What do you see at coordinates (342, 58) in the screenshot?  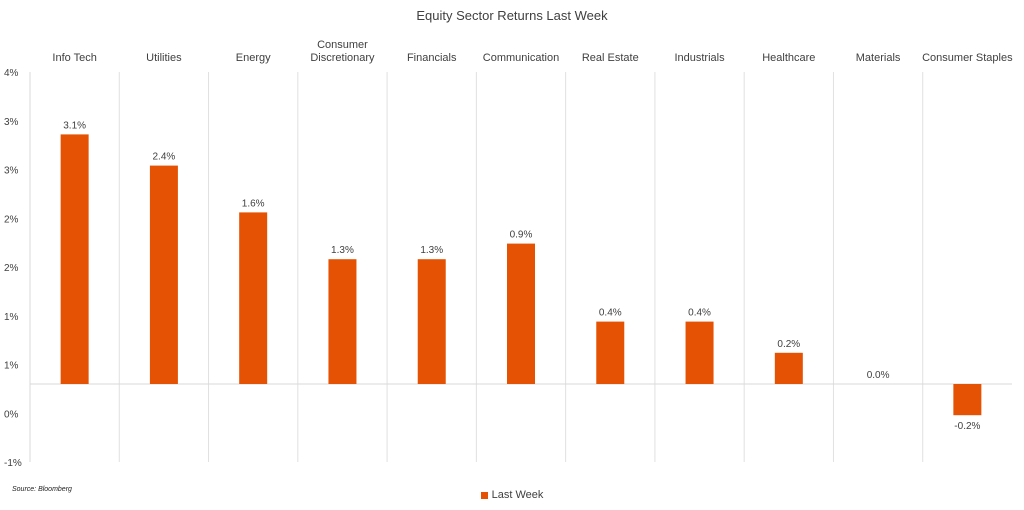 I see `category-label: Discretionary` at bounding box center [342, 58].